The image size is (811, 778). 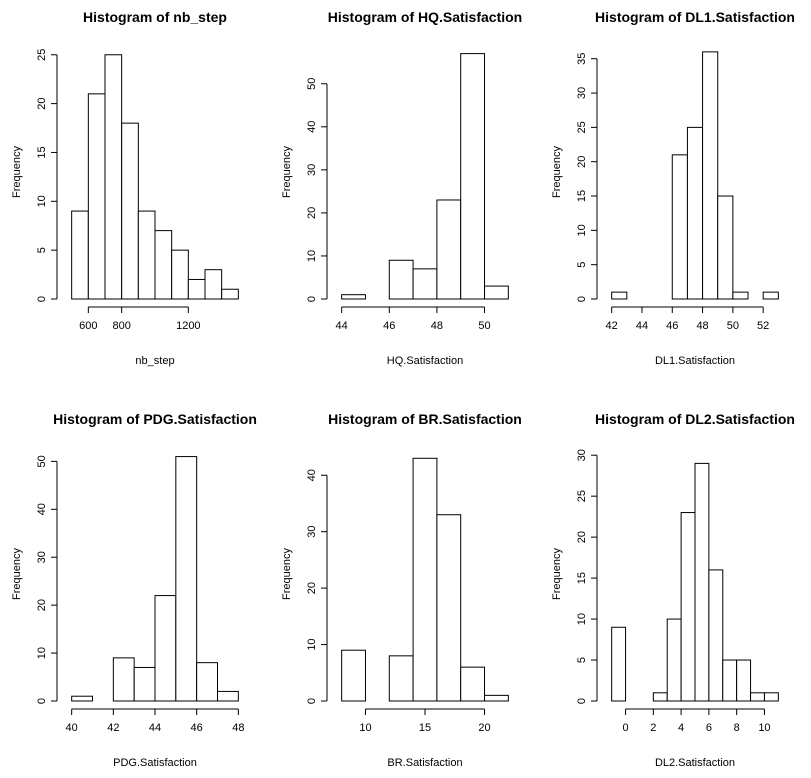 What do you see at coordinates (484, 326) in the screenshot?
I see `x-tick-label: 50` at bounding box center [484, 326].